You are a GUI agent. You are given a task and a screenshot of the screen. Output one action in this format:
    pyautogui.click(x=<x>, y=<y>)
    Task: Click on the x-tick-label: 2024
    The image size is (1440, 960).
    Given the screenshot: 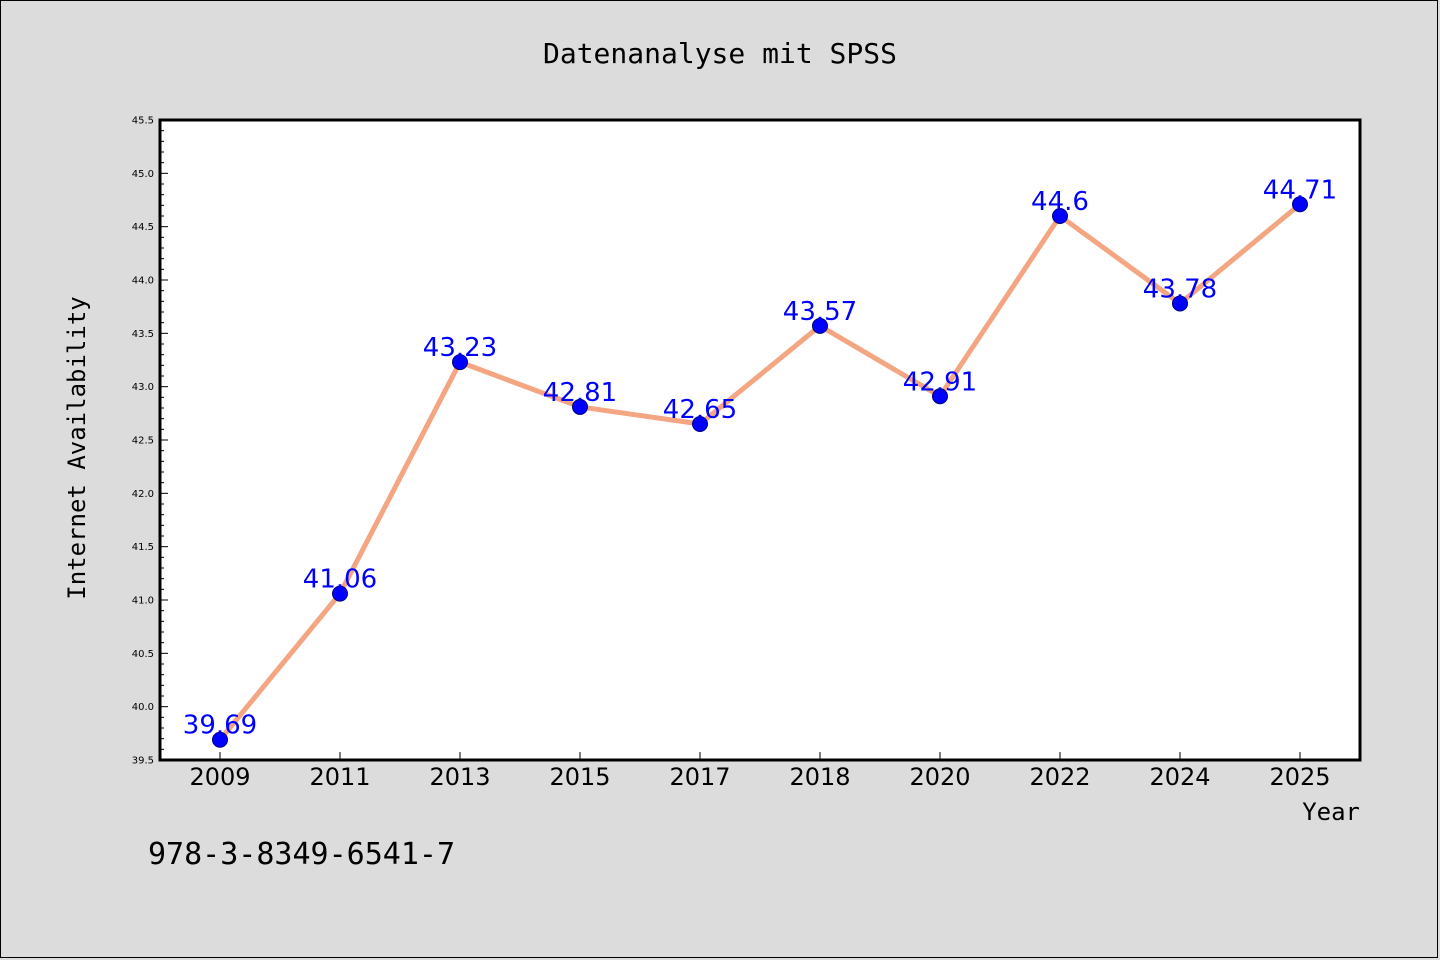 What is the action you would take?
    pyautogui.click(x=1179, y=777)
    